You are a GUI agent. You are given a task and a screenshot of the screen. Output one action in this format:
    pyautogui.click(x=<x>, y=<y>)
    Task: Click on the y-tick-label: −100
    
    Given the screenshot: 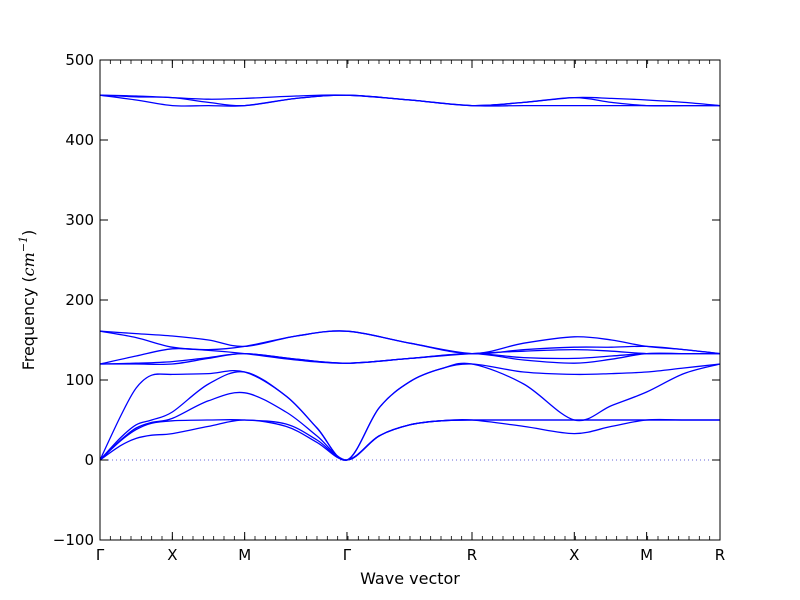 What is the action you would take?
    pyautogui.click(x=73, y=540)
    